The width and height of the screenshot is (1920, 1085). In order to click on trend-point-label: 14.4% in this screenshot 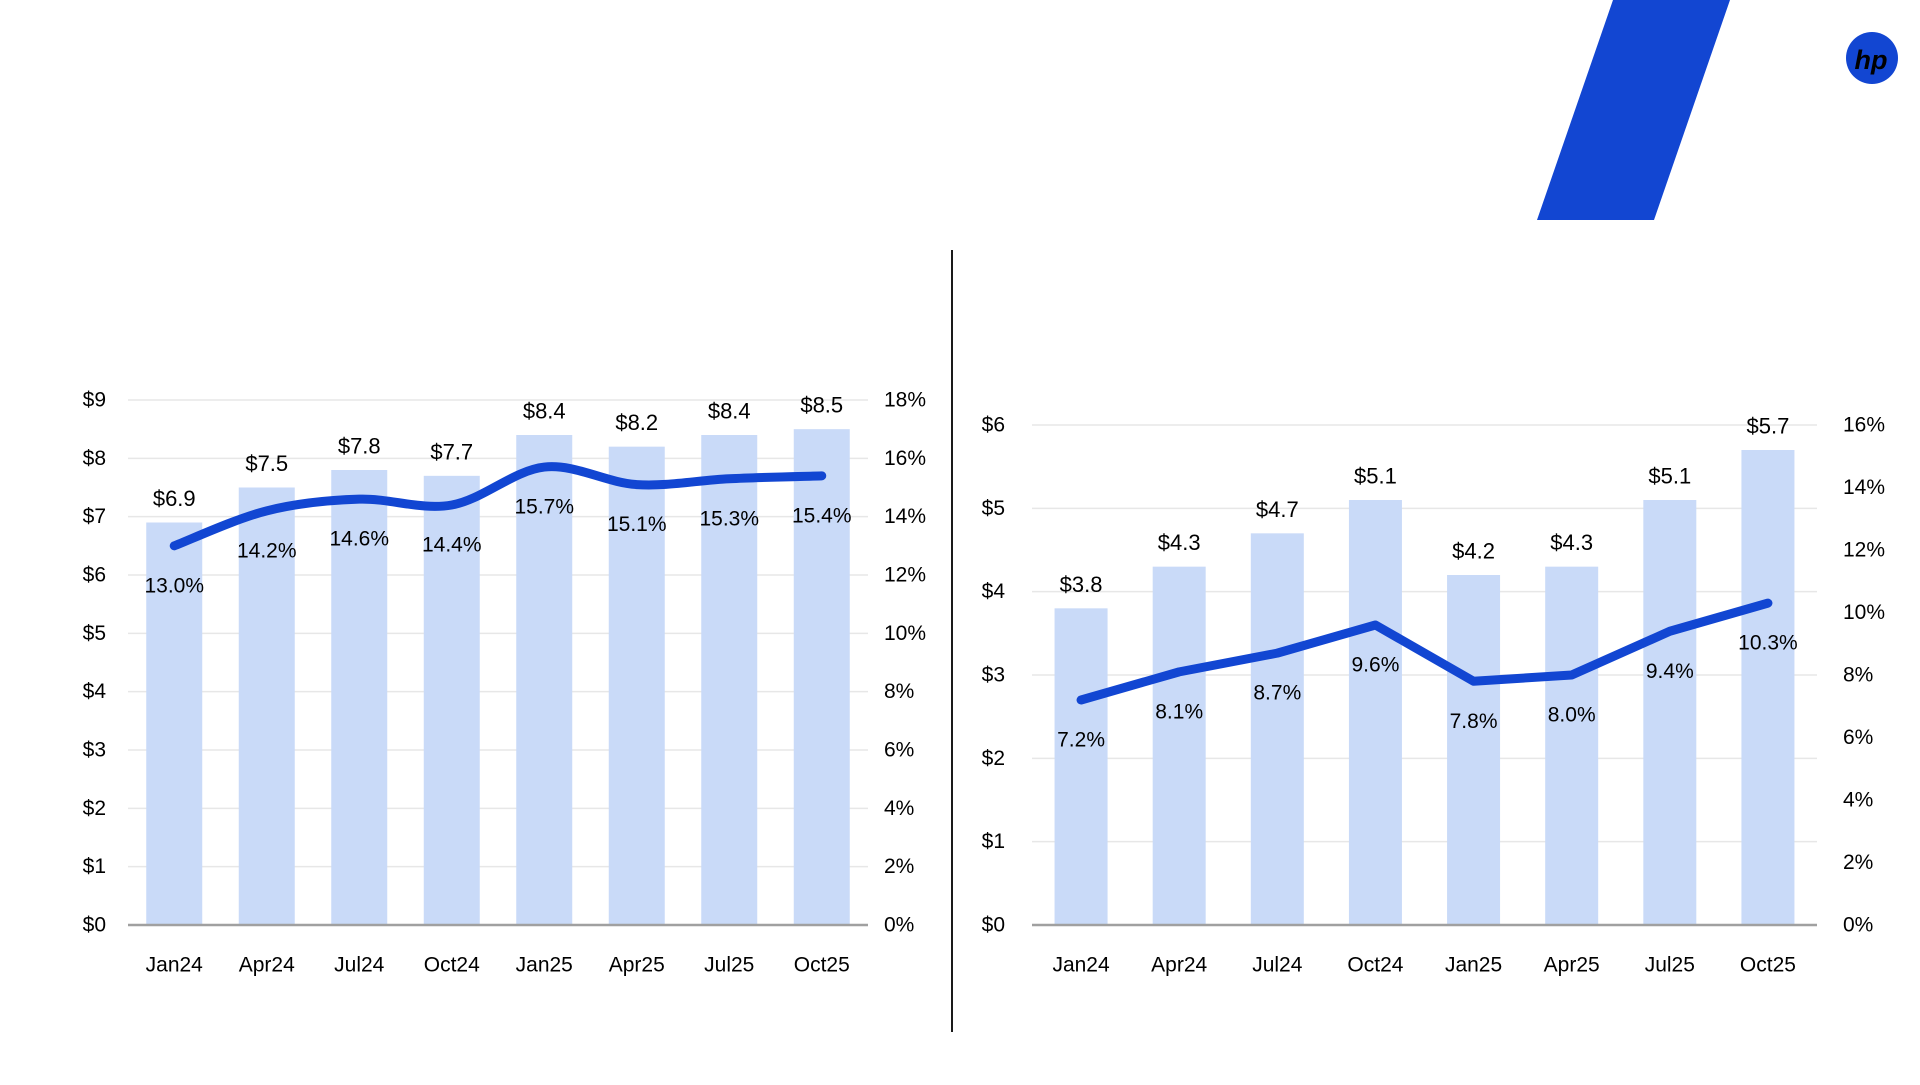, I will do `click(452, 545)`.